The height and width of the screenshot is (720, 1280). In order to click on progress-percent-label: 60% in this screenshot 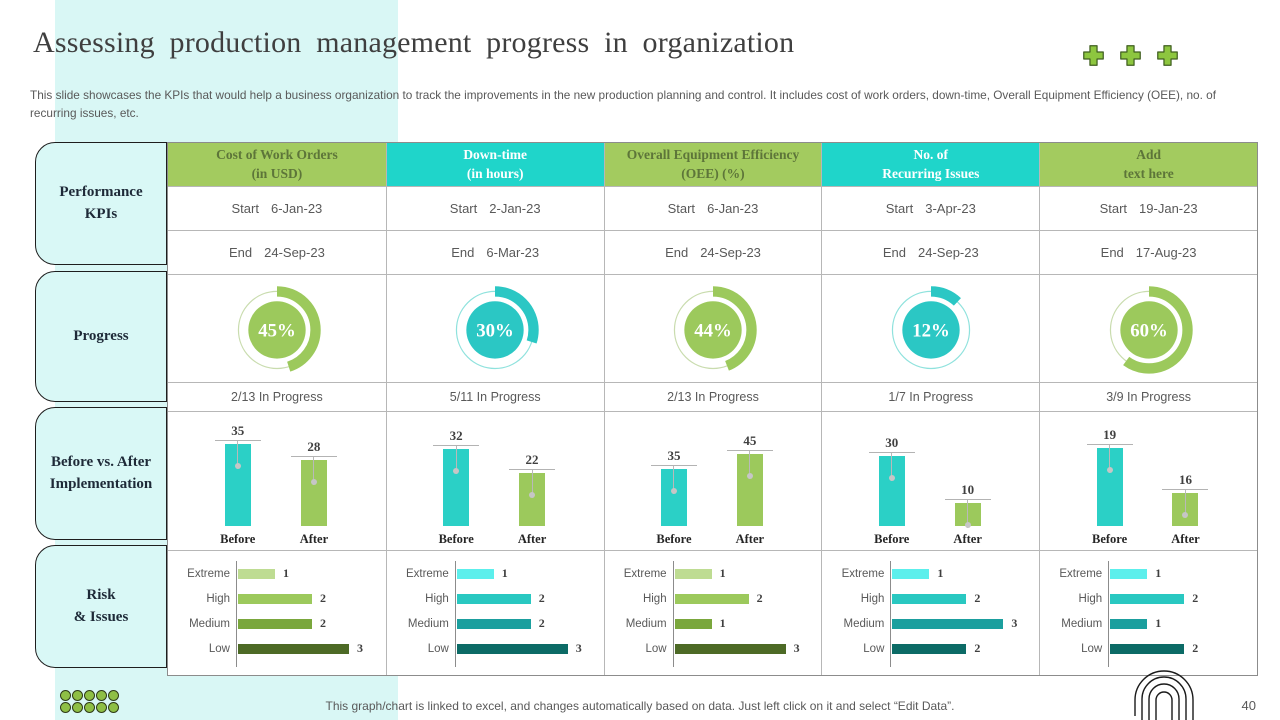, I will do `click(1149, 330)`.